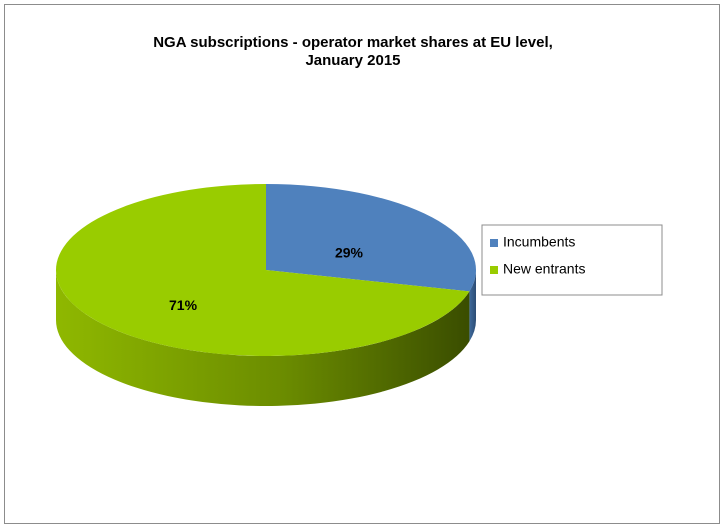 The width and height of the screenshot is (726, 530). I want to click on legend-label: Incumbents, so click(539, 242).